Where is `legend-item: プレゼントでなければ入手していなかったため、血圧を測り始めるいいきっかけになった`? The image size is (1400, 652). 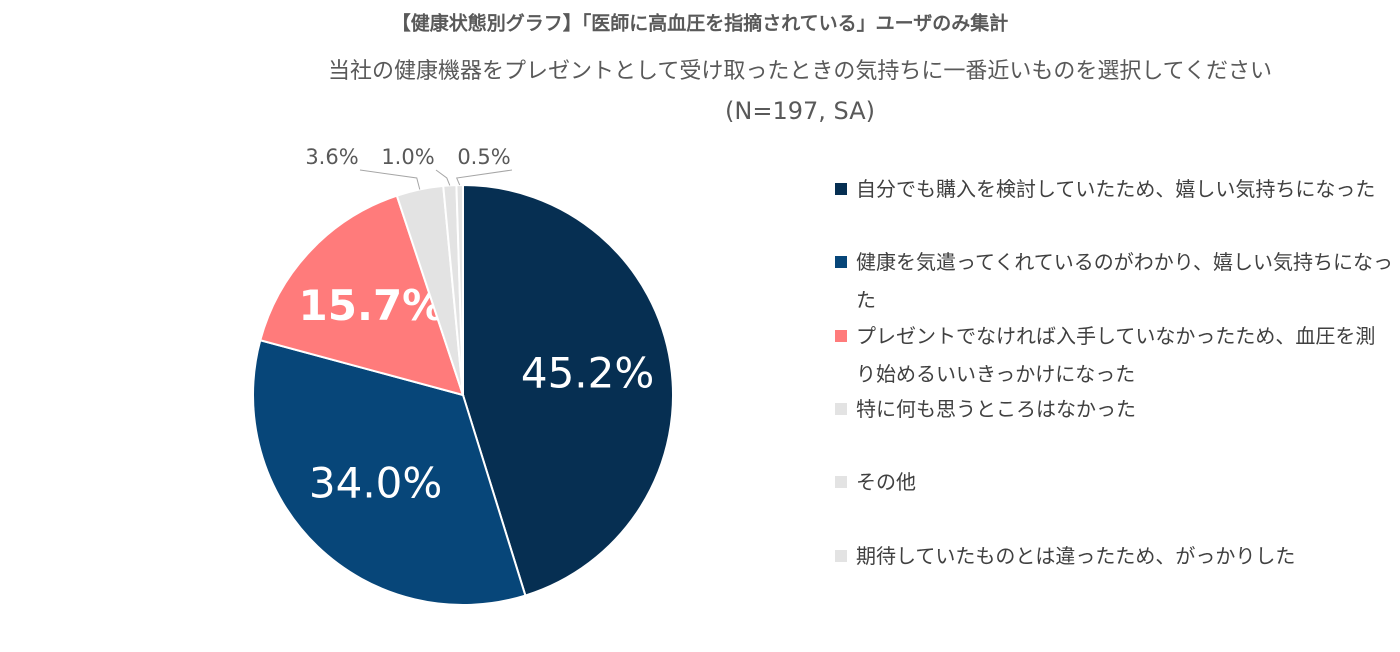 legend-item: プレゼントでなければ入手していなかったため、血圧を測り始めるいいきっかけになった is located at coordinates (1115, 355).